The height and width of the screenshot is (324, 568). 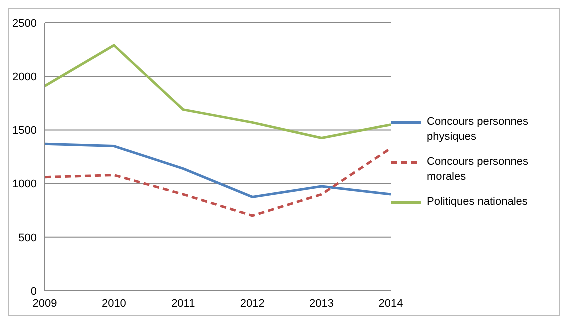 What do you see at coordinates (45, 304) in the screenshot?
I see `x-tick-label: 2009` at bounding box center [45, 304].